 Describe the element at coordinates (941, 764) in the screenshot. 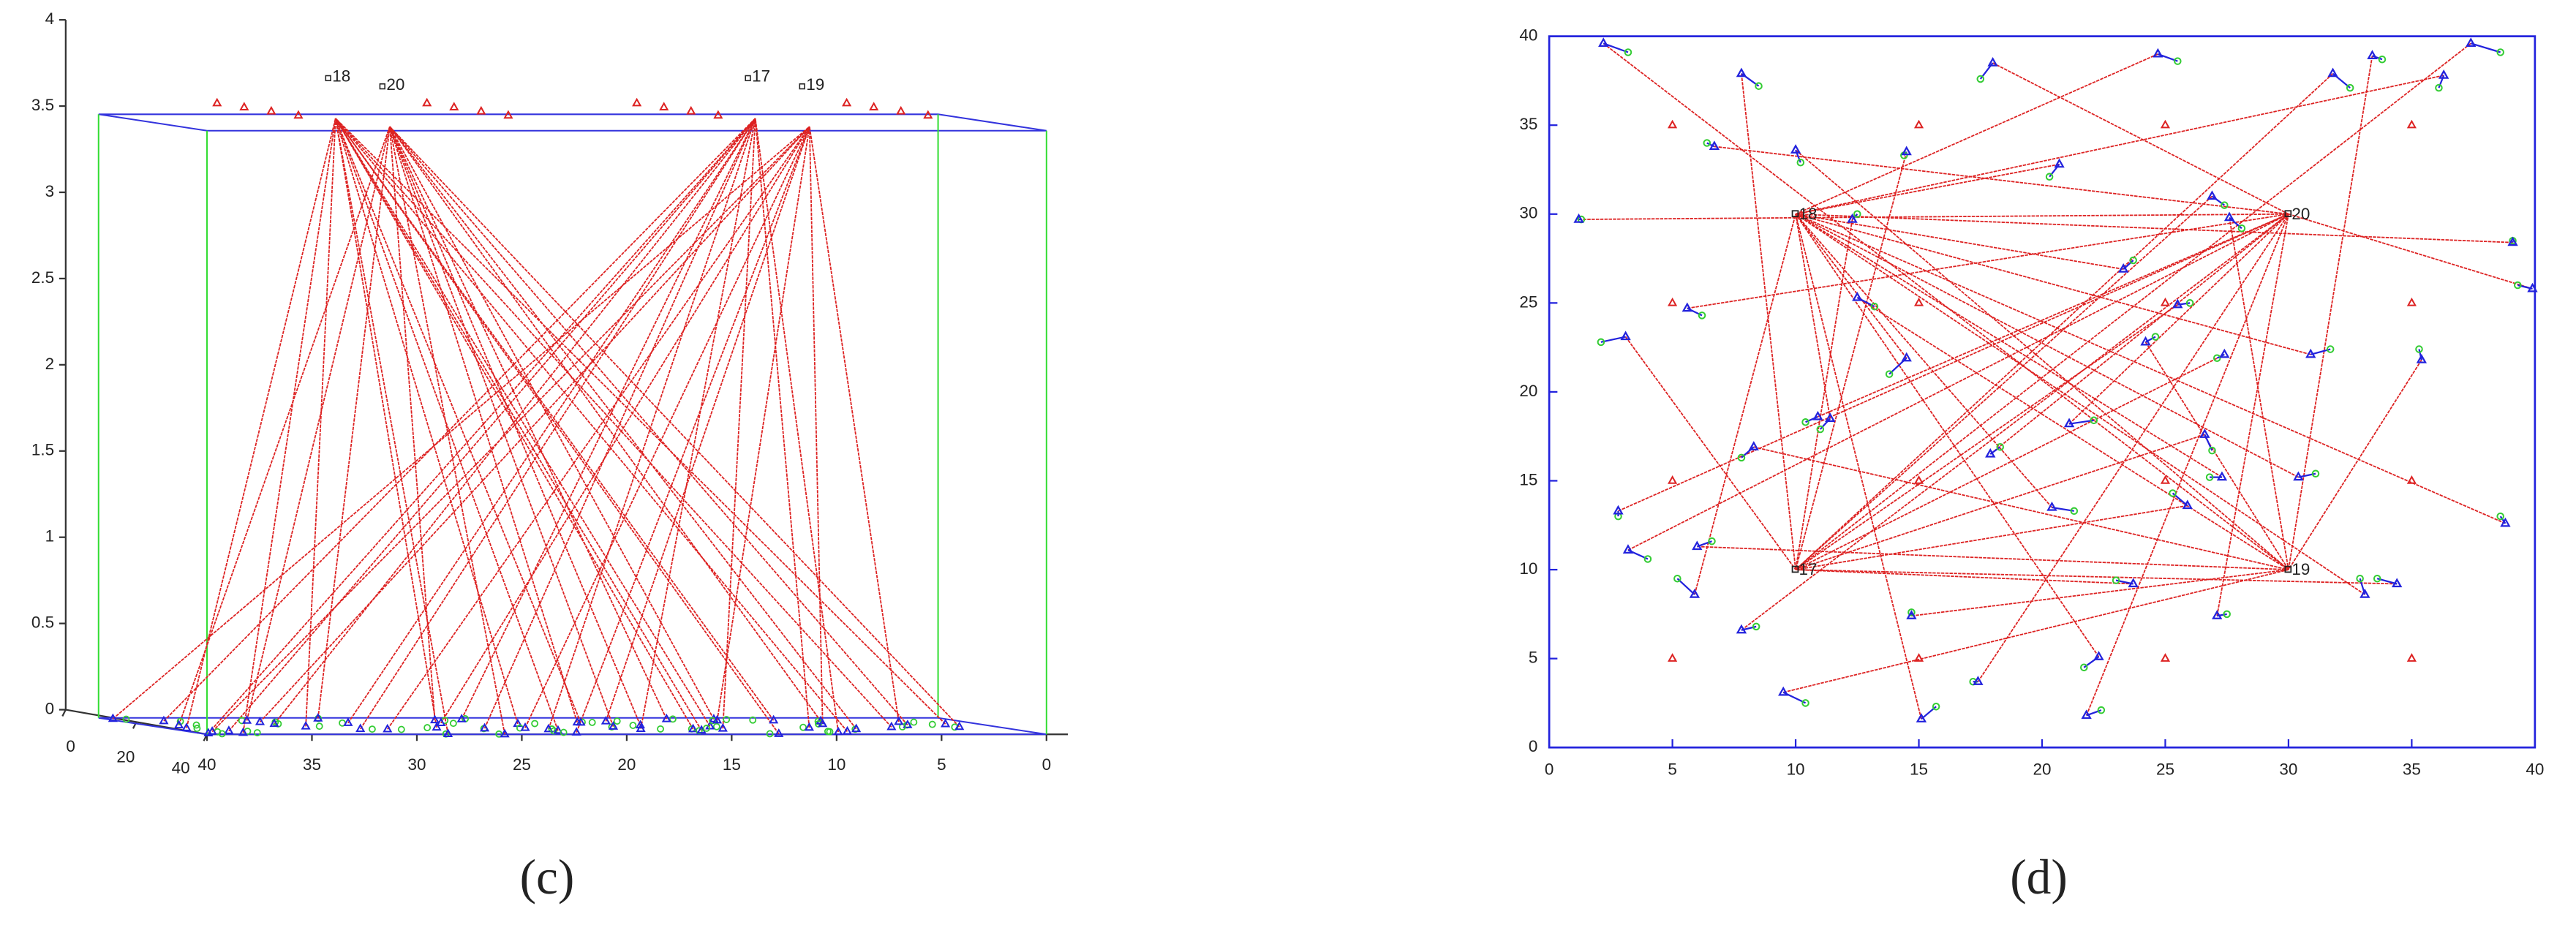

I see `x-tick-label: 5` at that location.